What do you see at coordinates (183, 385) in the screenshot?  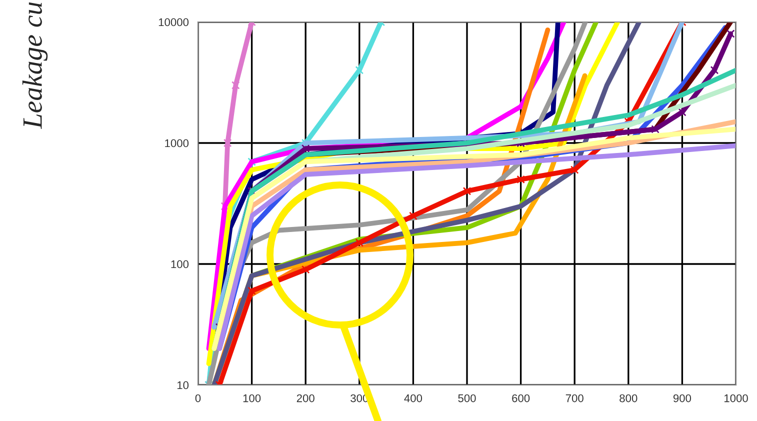 I see `y-tick-label: 10` at bounding box center [183, 385].